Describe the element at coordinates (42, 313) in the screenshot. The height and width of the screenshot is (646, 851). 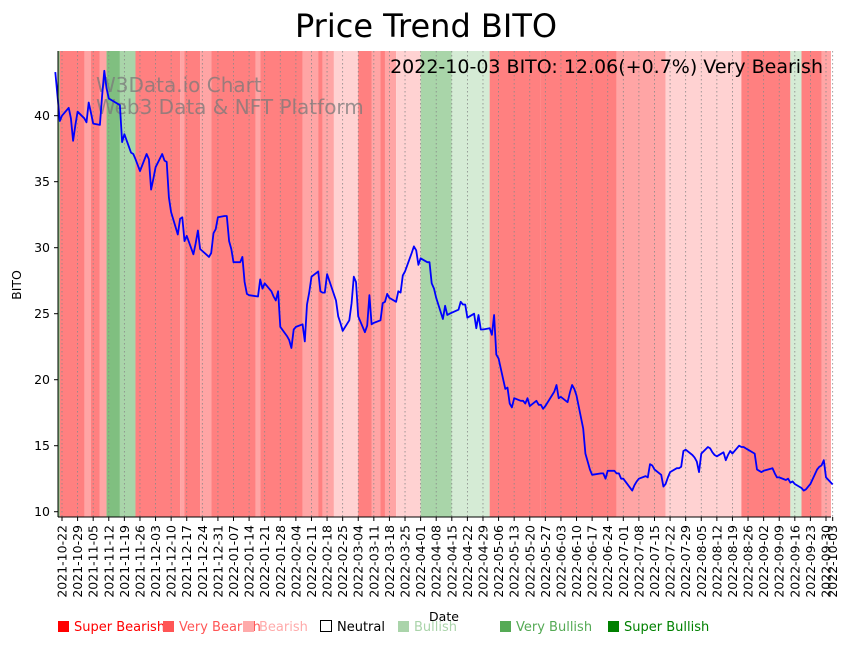
I see `y-tick-label: 25` at that location.